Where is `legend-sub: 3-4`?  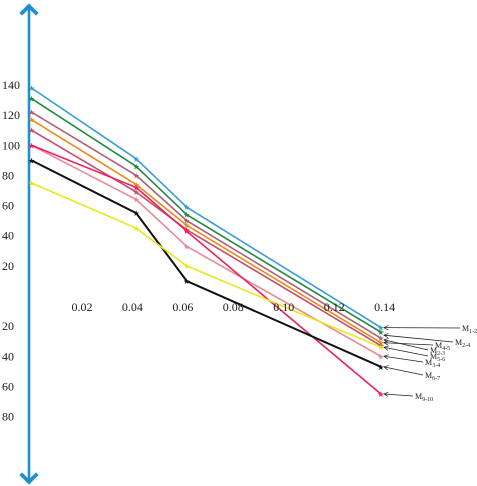
legend-sub: 3-4 is located at coordinates (436, 366).